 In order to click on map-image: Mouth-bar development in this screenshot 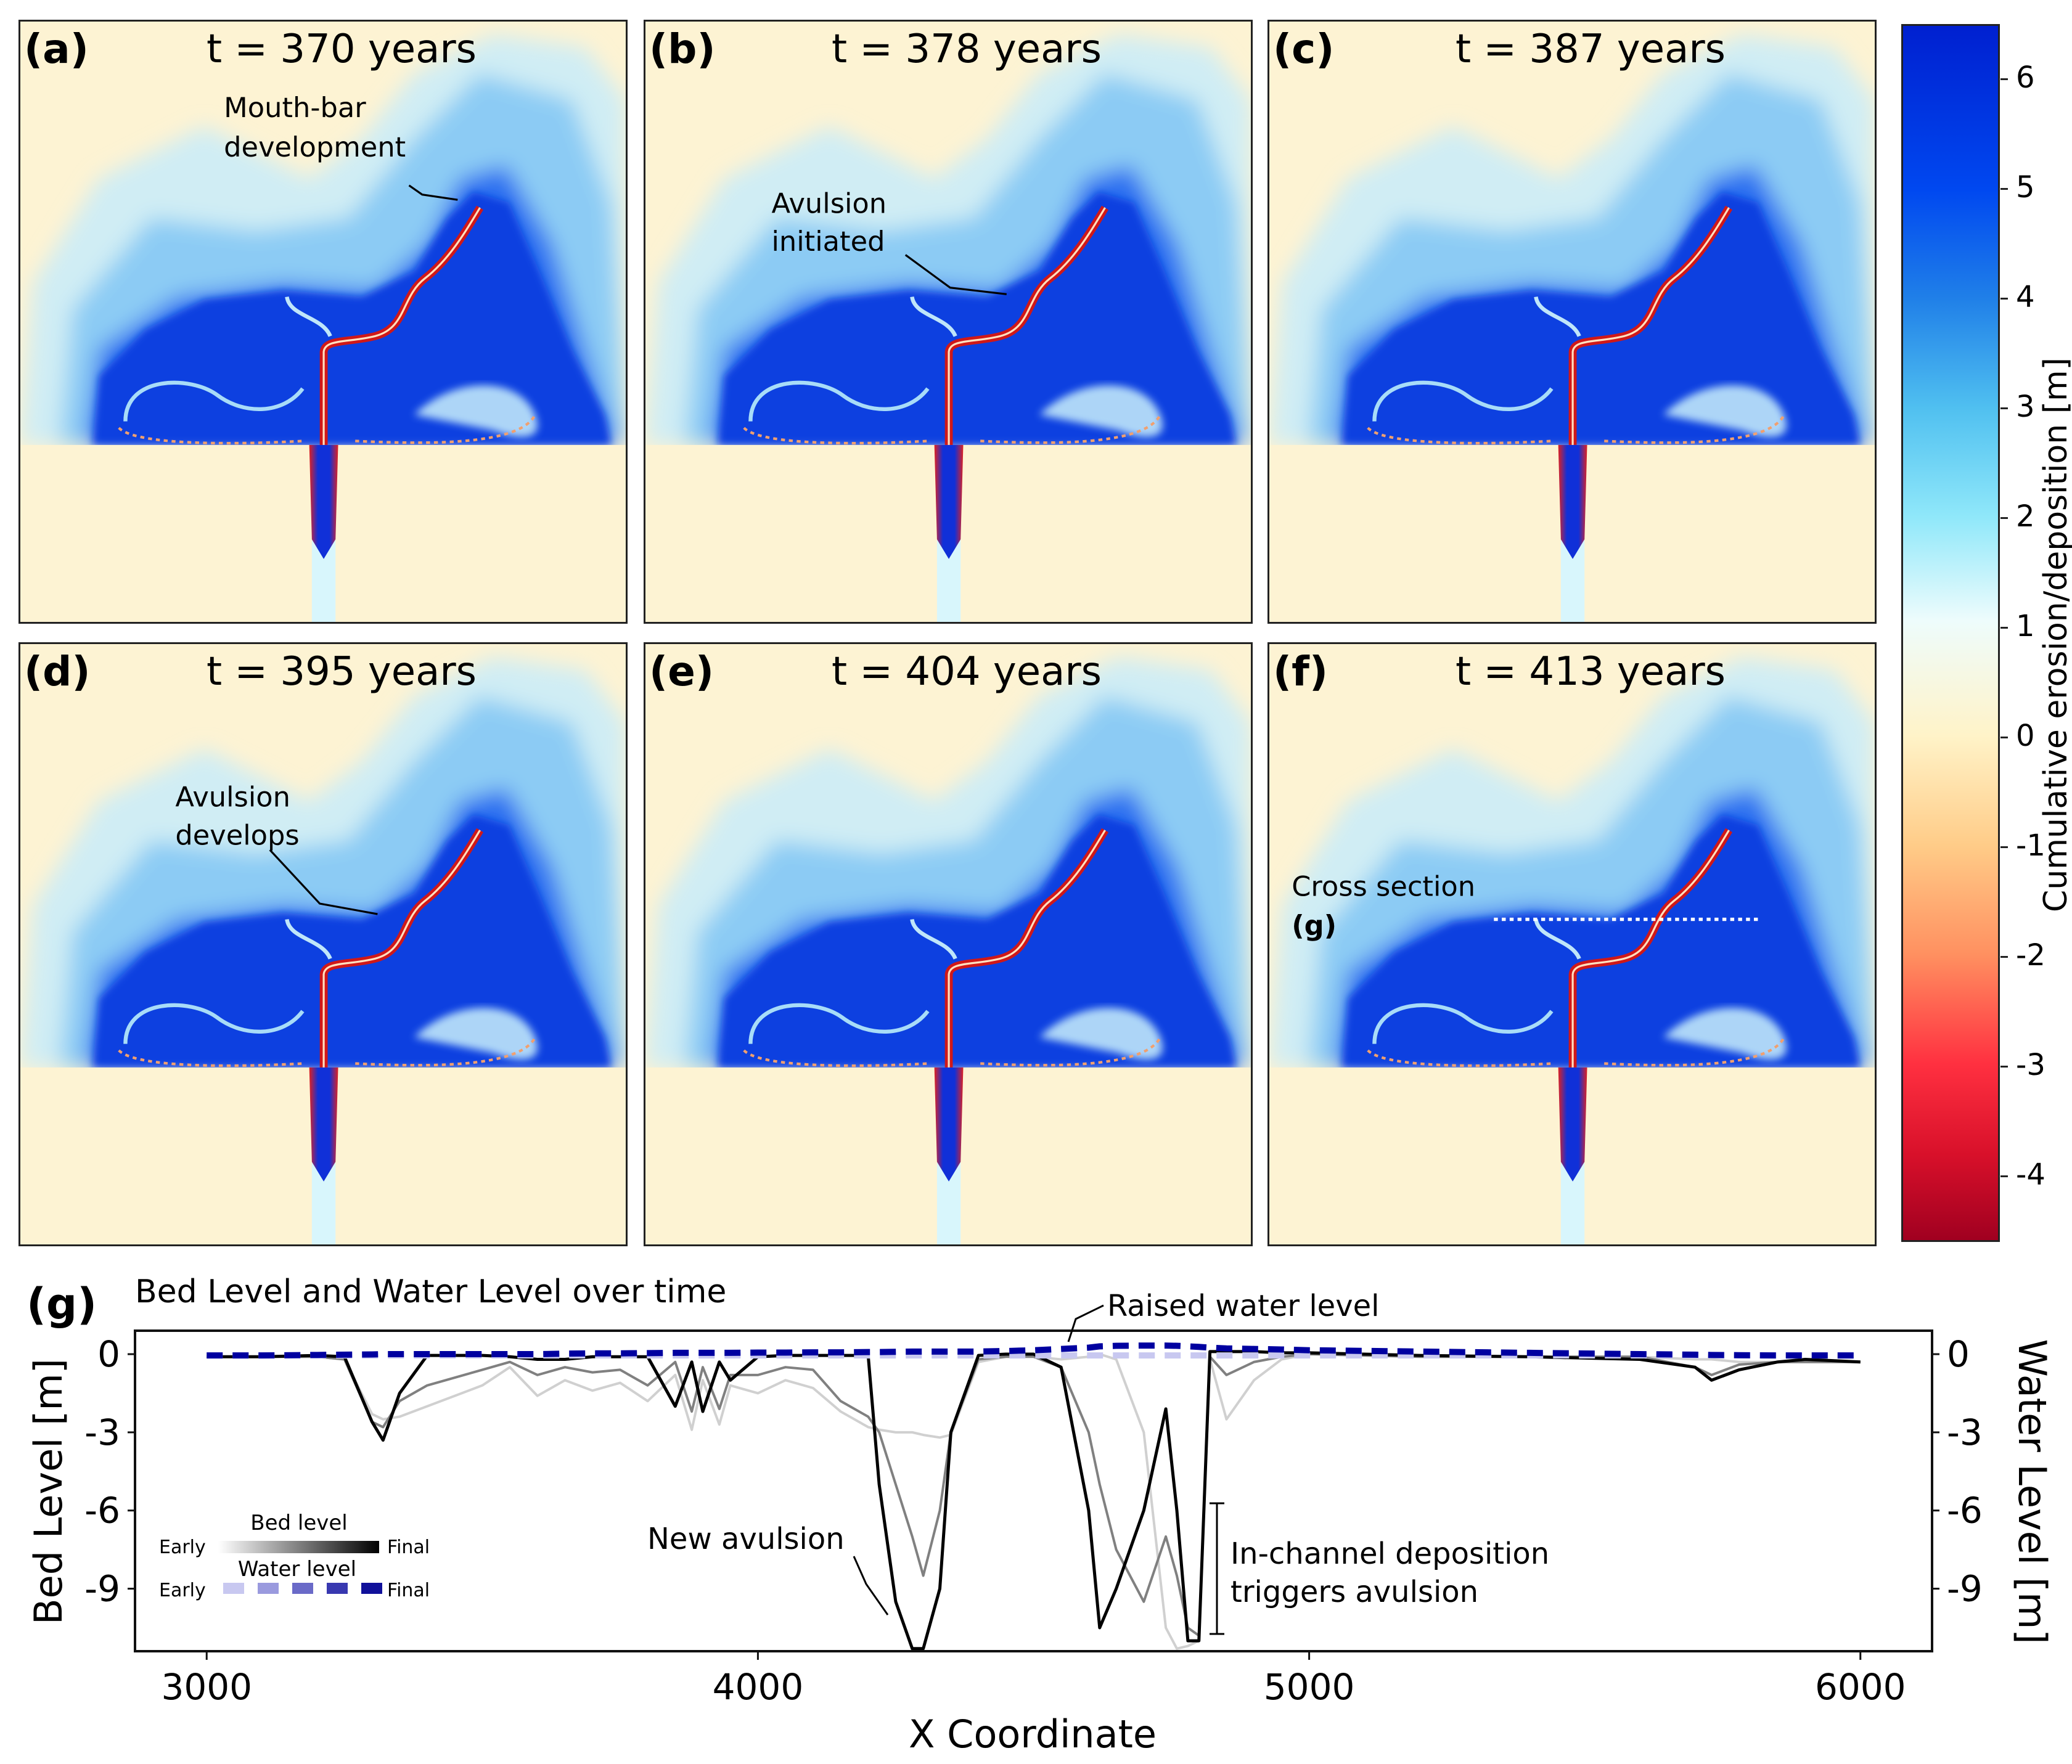, I will do `click(323, 322)`.